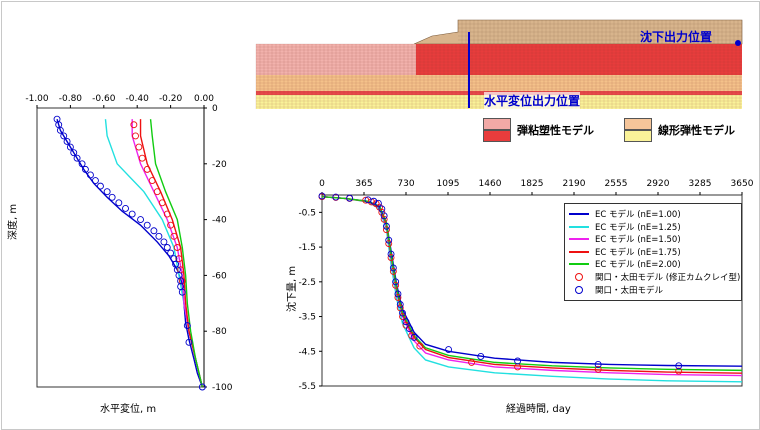 The image size is (760, 430). I want to click on legend-swatch-light-red, so click(497, 124).